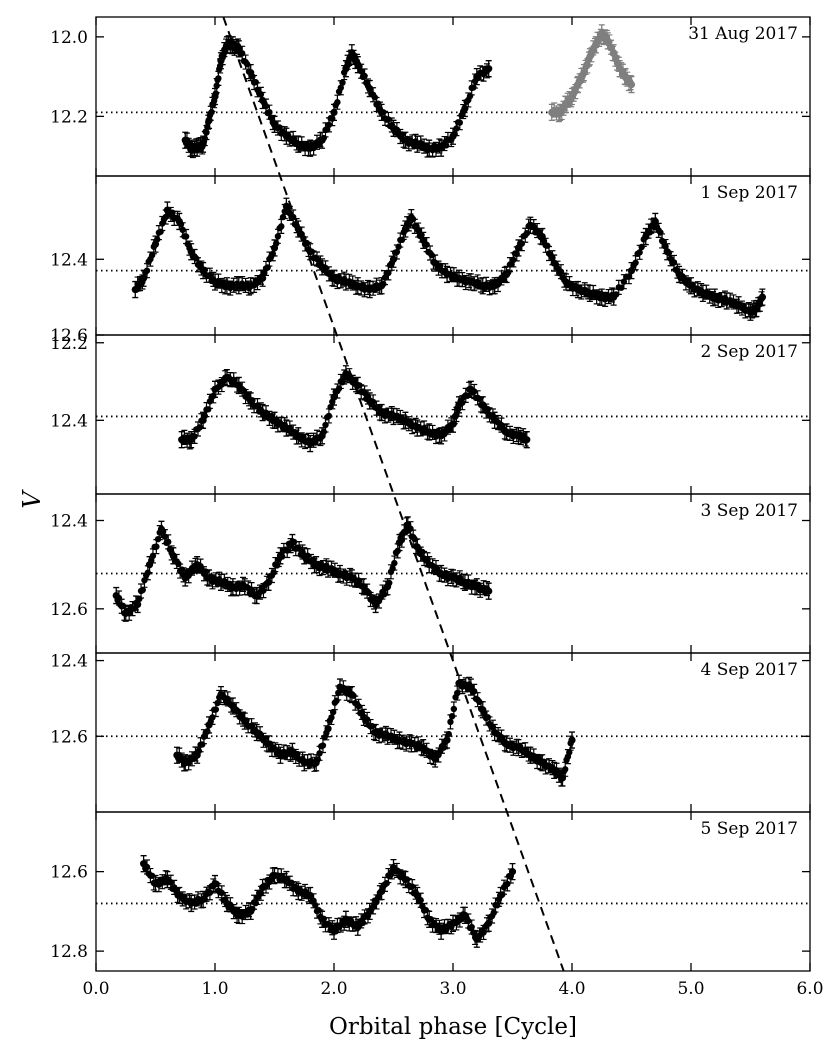 The height and width of the screenshot is (1048, 831). I want to click on panel-3: 12.4 12.6 3 Sep 2017, so click(430, 573).